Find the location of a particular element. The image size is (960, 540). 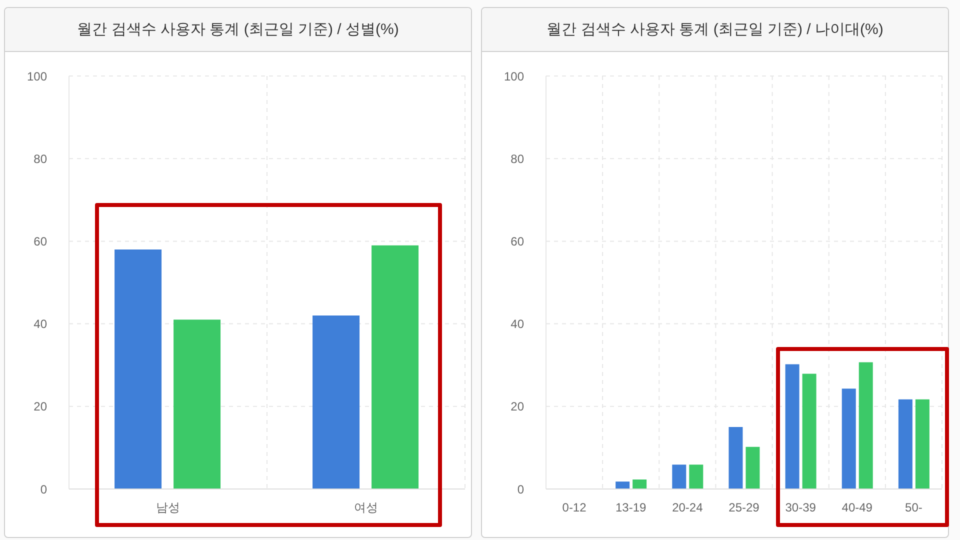

chart-title: 월간 검색수 사용자 통계 (최근일 기준) / 나이대(%) is located at coordinates (715, 30).